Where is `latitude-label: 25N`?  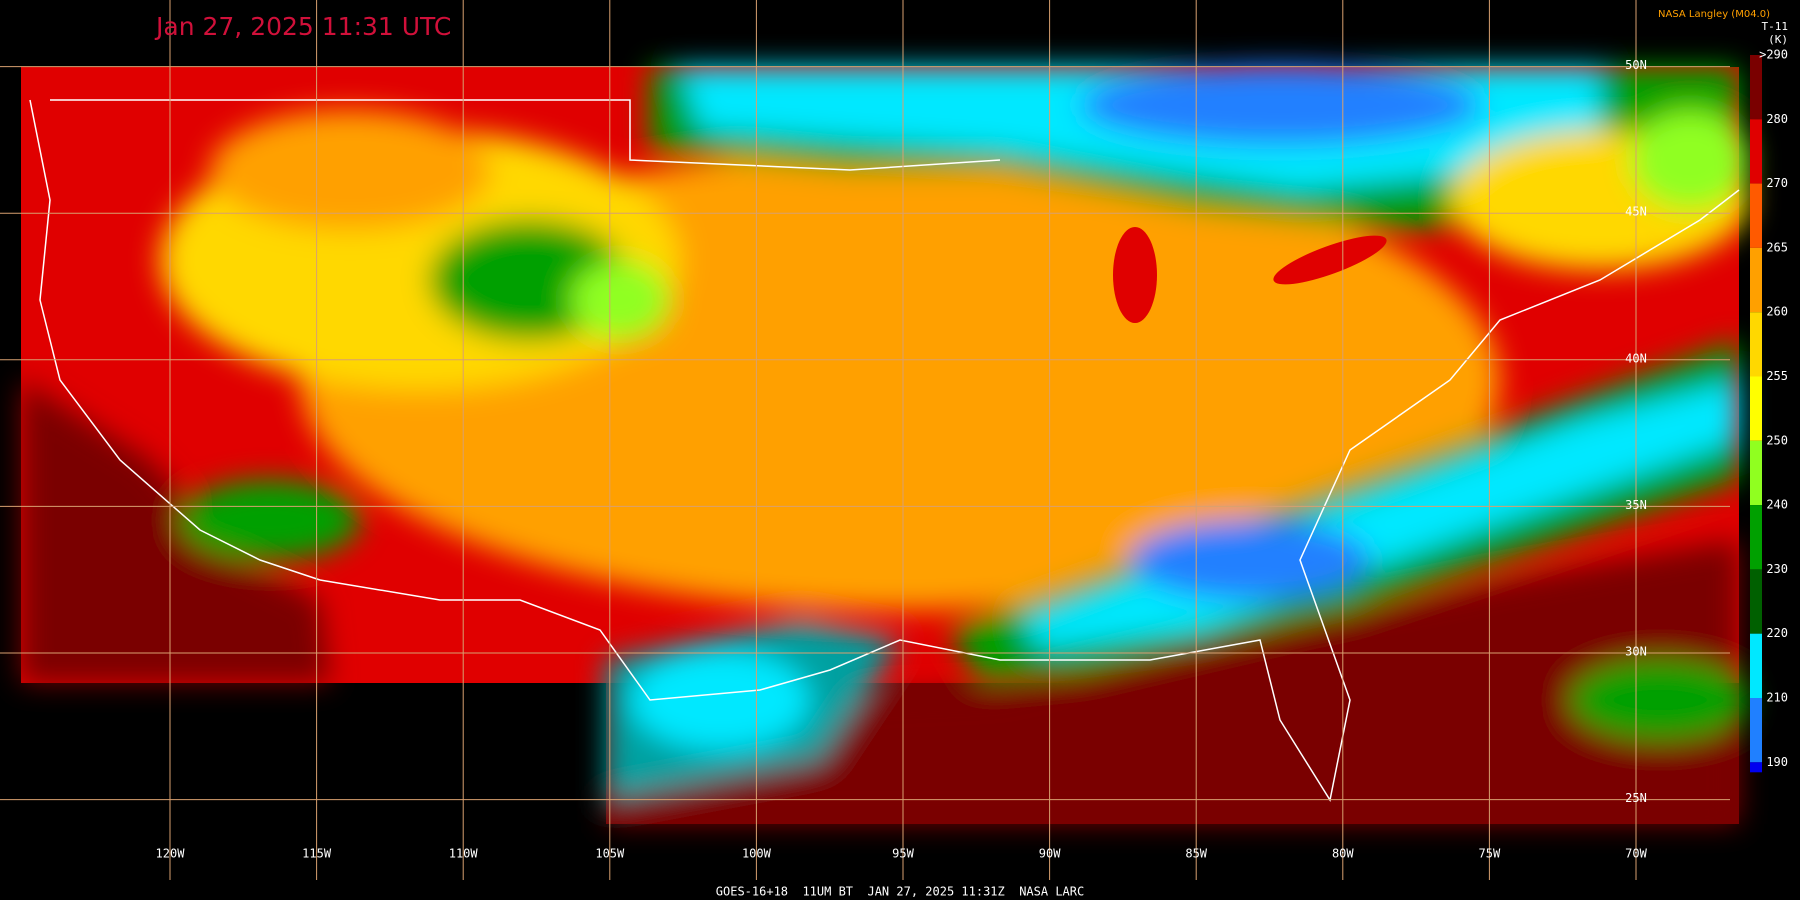
latitude-label: 25N is located at coordinates (1636, 798).